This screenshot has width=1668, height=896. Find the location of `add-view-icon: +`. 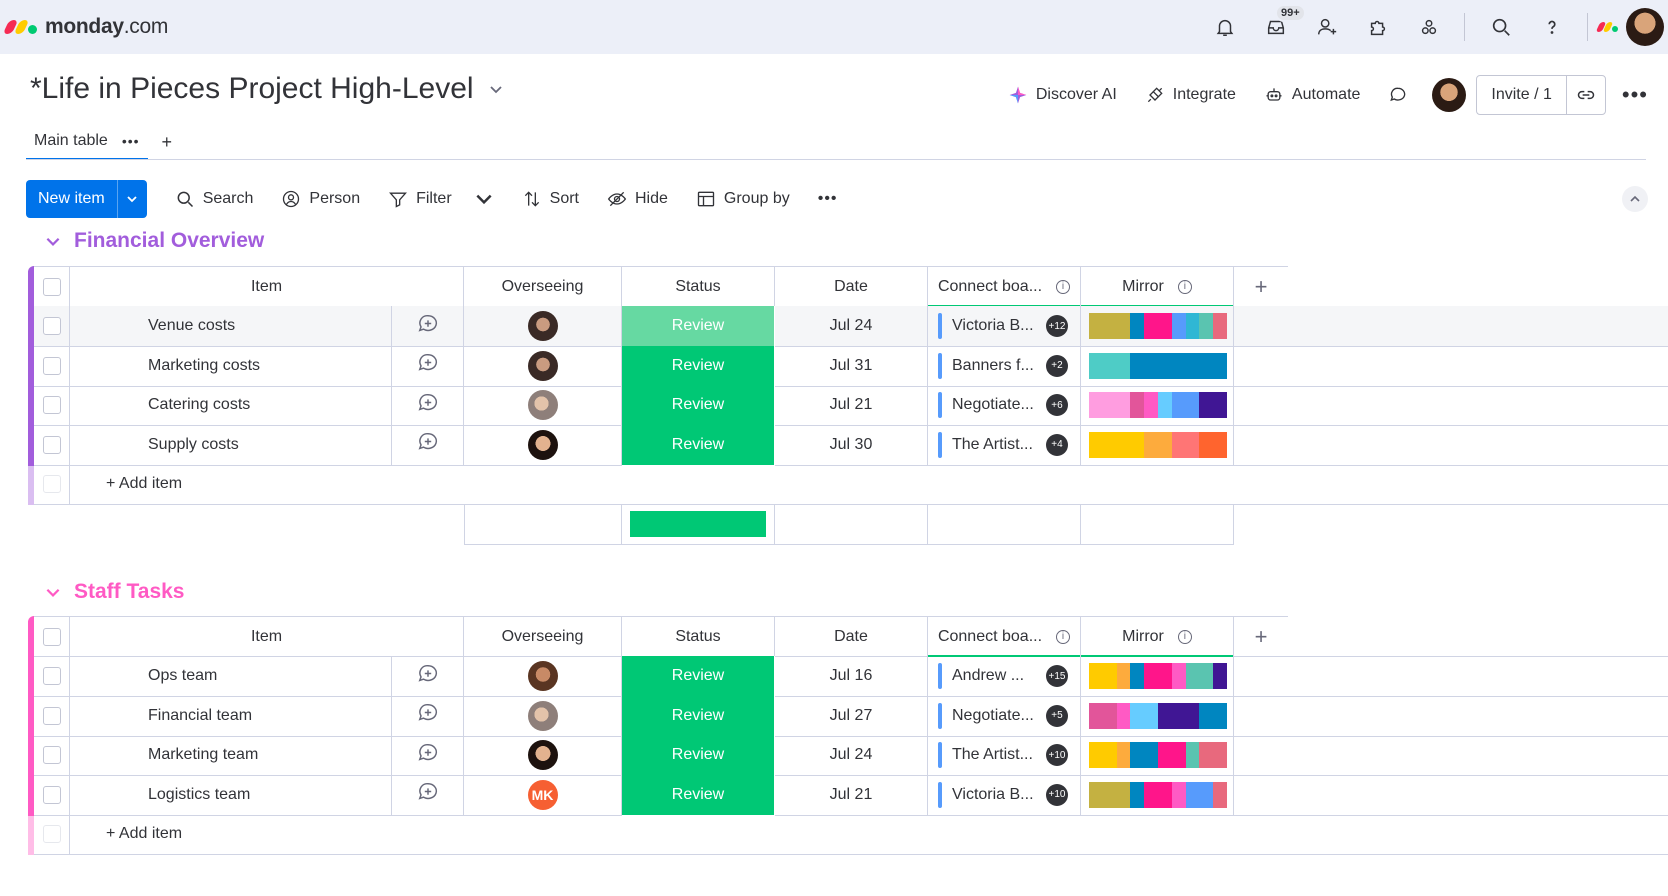

add-view-icon: + is located at coordinates (167, 141).